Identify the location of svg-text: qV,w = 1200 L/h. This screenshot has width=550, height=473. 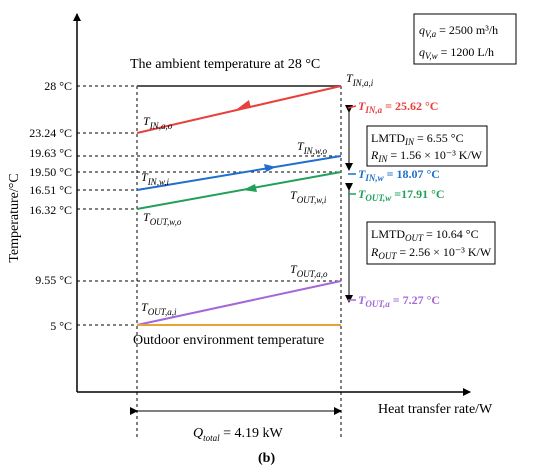
(456, 53).